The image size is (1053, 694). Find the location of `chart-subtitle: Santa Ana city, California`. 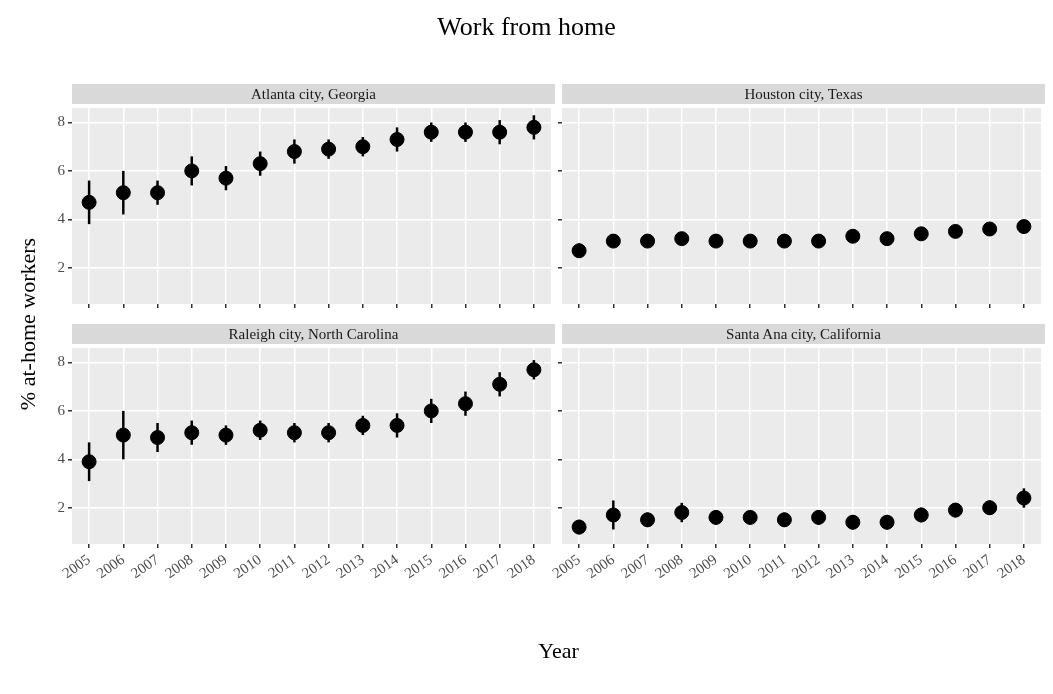

chart-subtitle: Santa Ana city, California is located at coordinates (803, 334).